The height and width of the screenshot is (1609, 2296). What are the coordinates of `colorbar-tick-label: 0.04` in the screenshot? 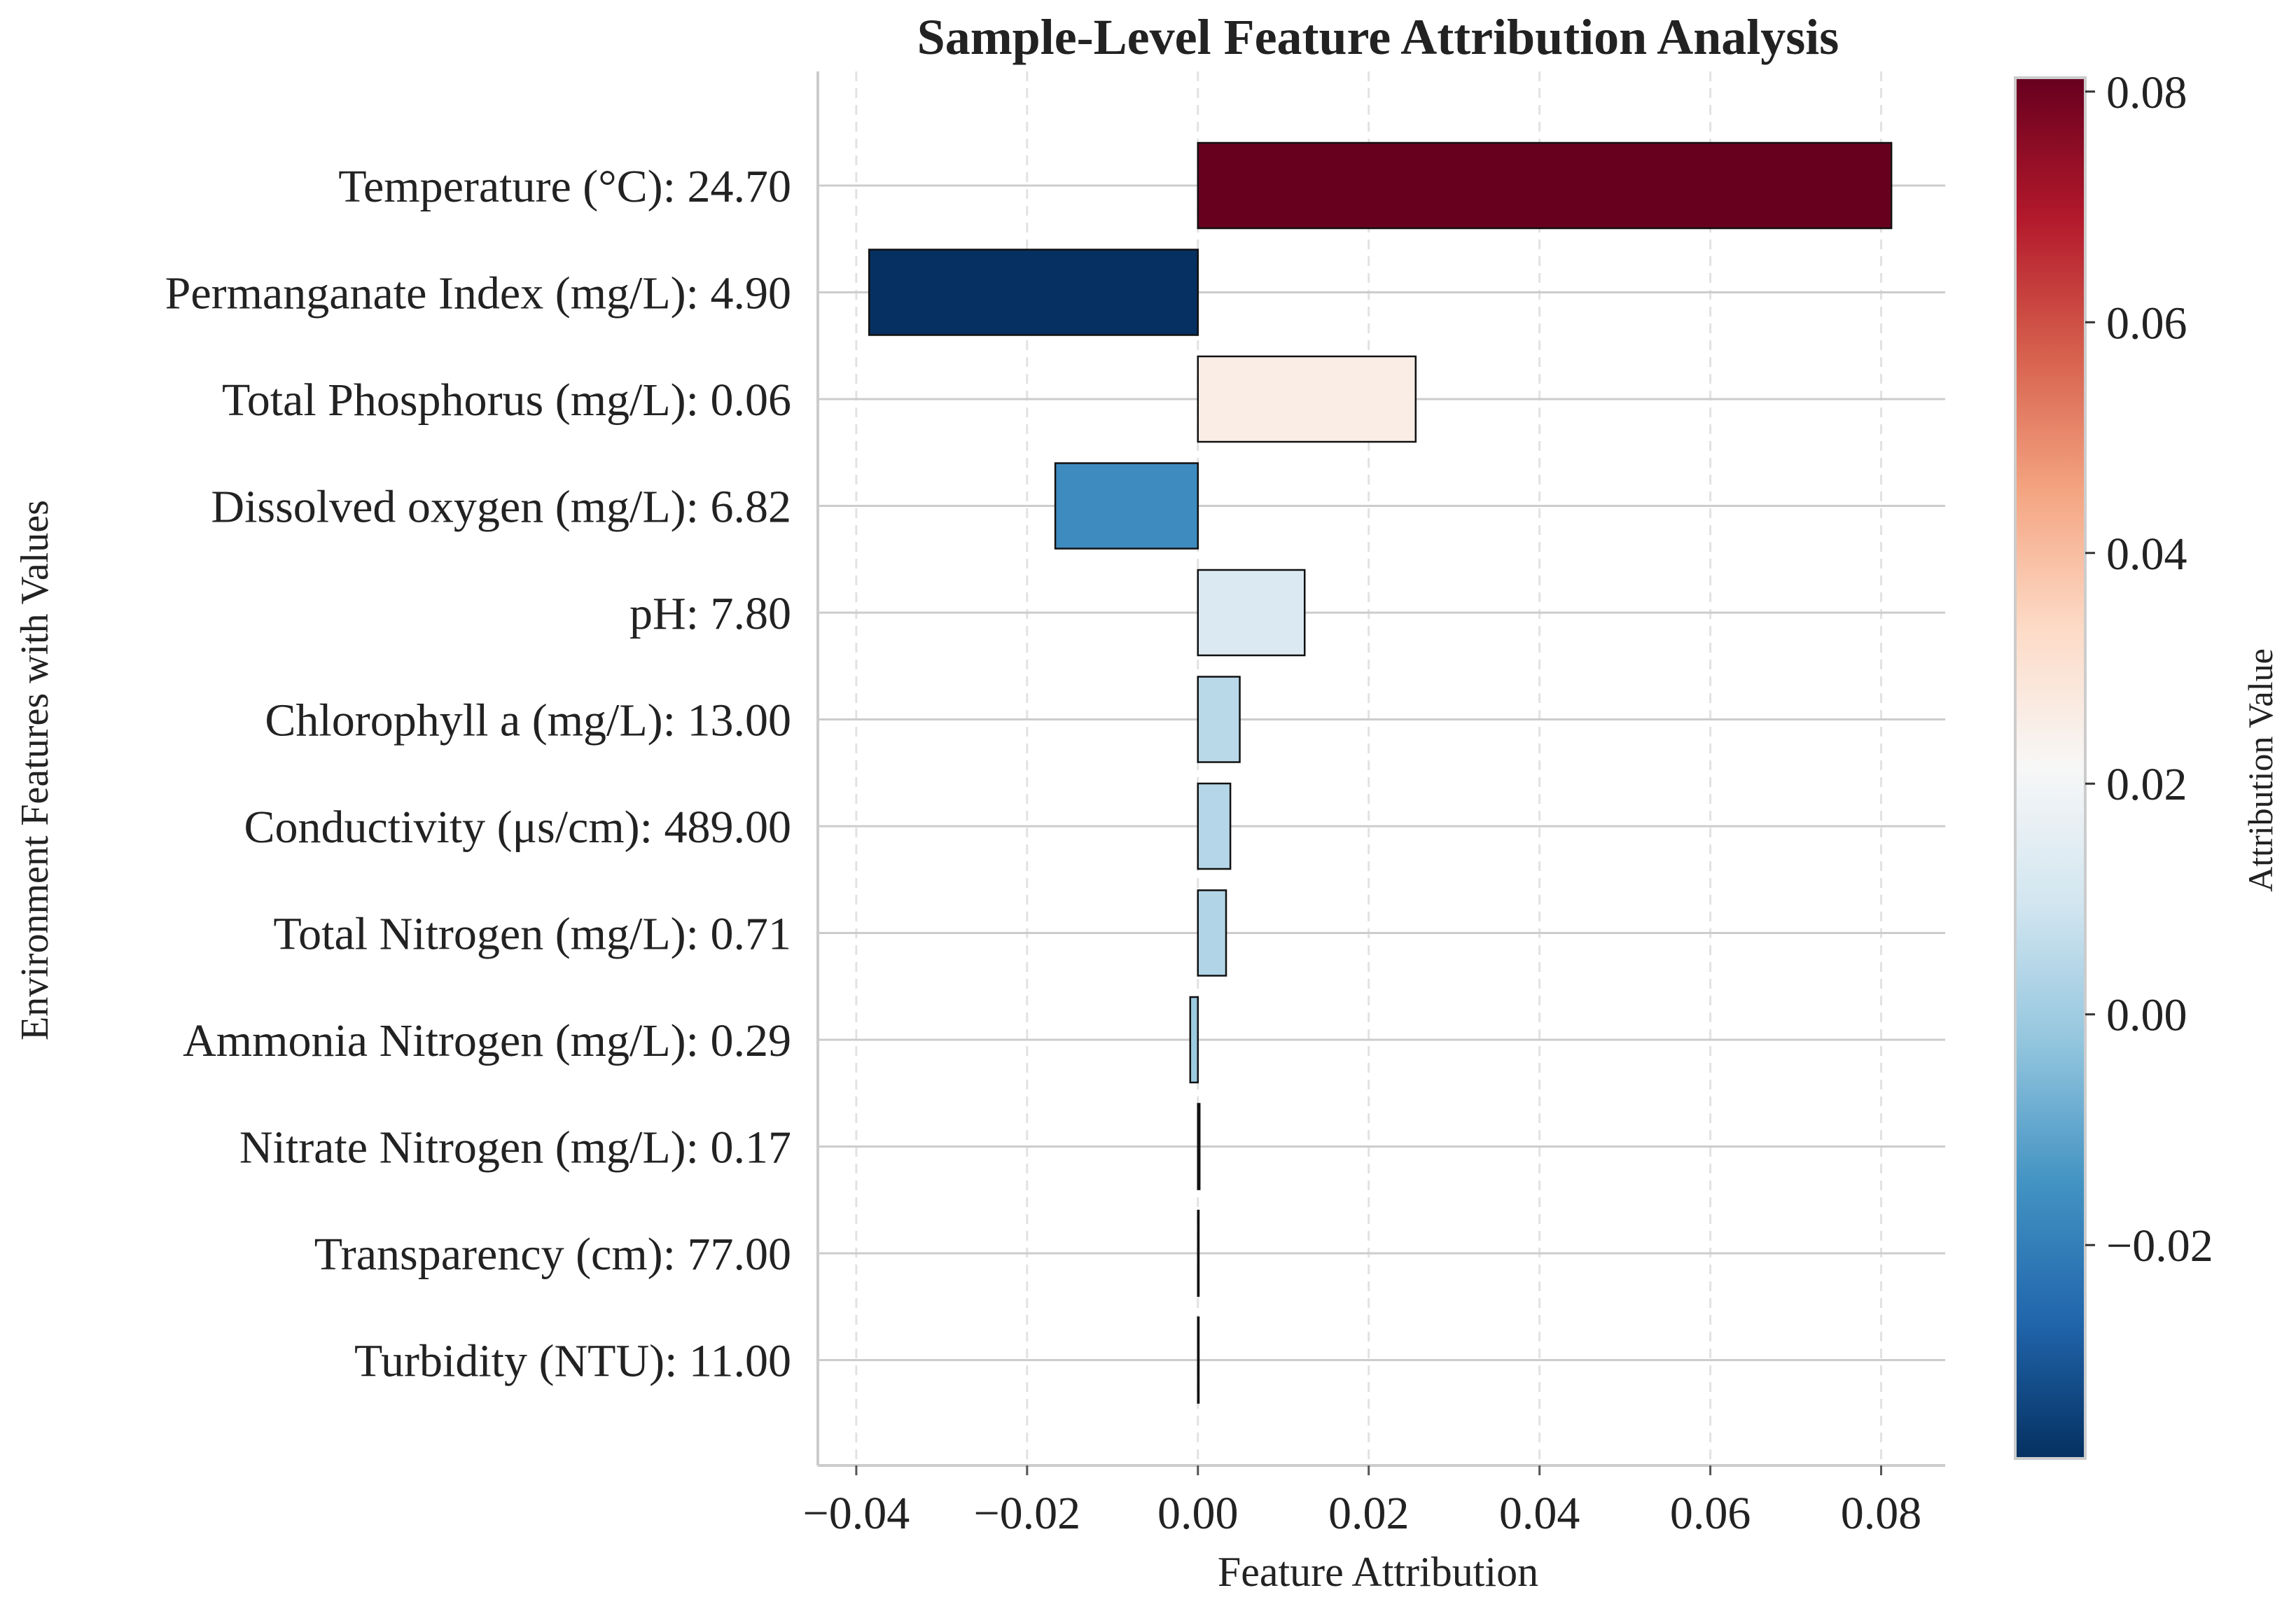 It's located at (2146, 554).